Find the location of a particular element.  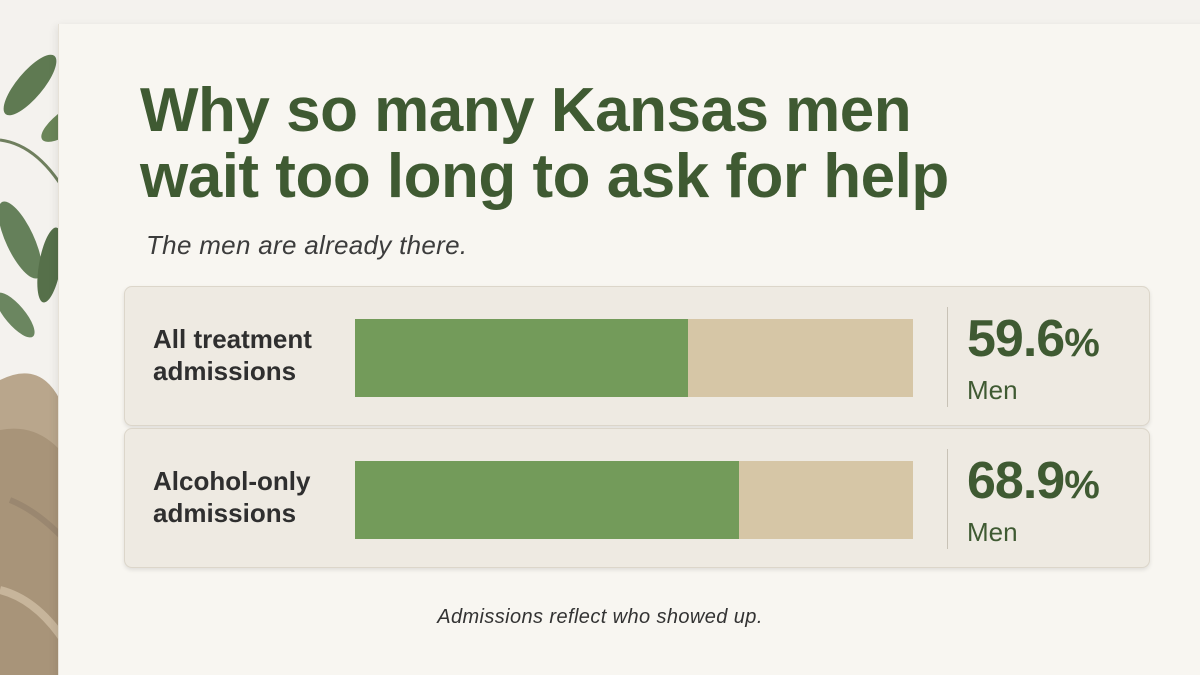

footnote: Admissions reflect who showed up. is located at coordinates (600, 617).